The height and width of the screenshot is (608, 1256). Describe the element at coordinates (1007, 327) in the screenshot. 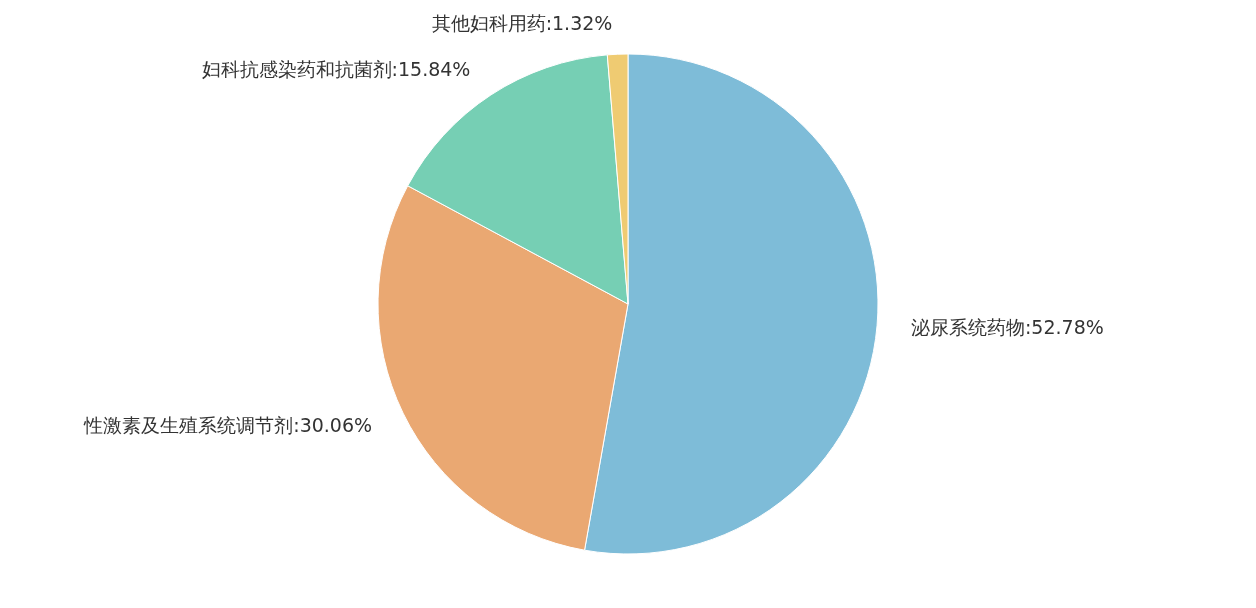

I see `slice-label: 泌尿系统药物:52.78%` at that location.